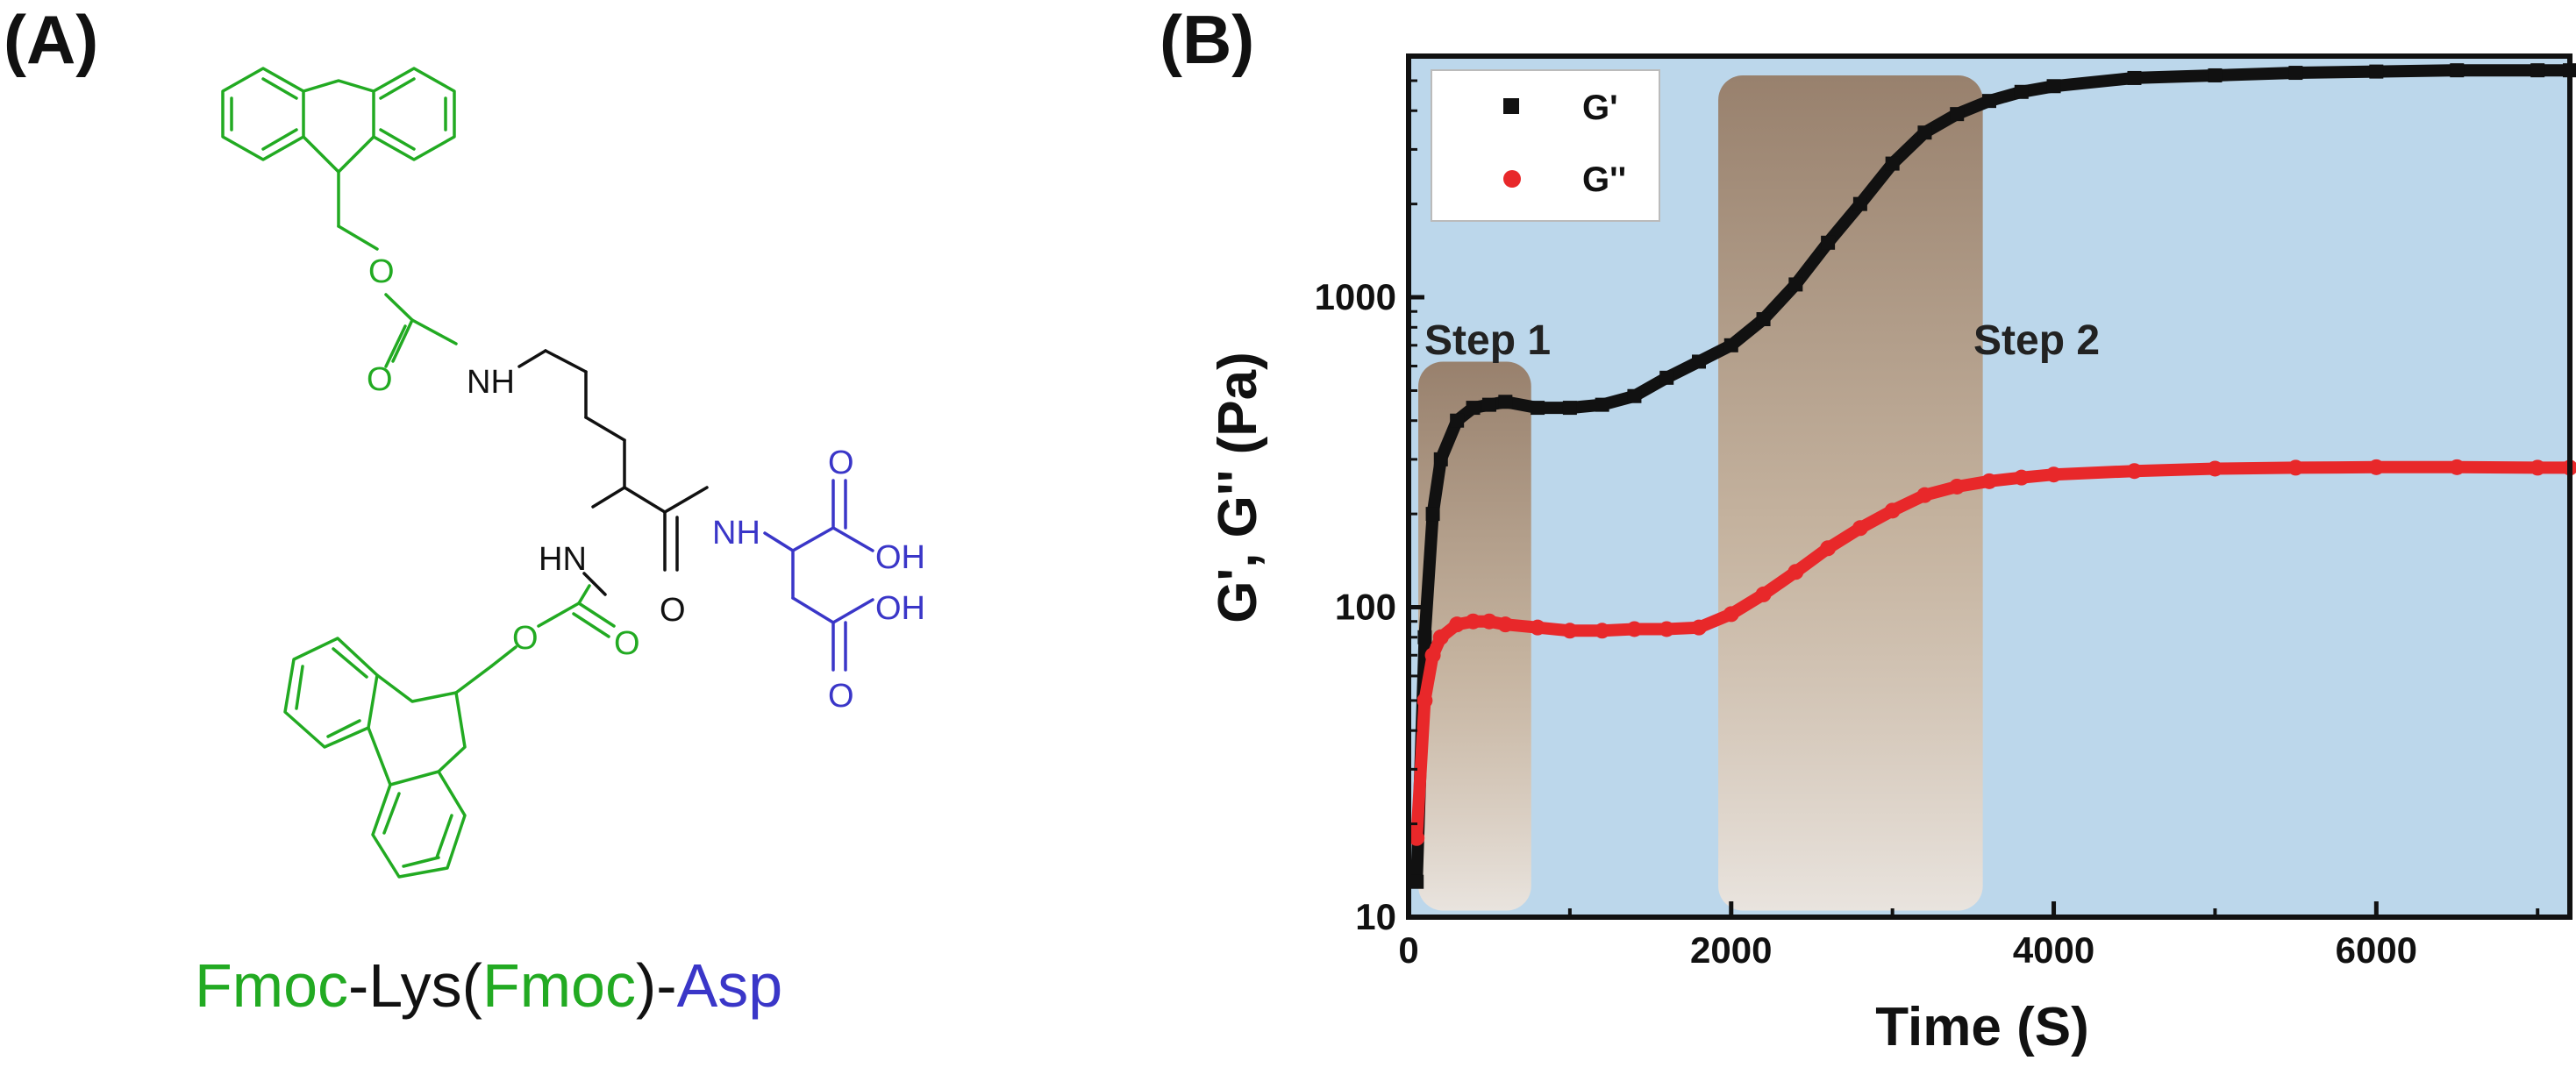 The image size is (2576, 1089). Describe the element at coordinates (380, 379) in the screenshot. I see `atom-o-carbonyl-1: O` at that location.